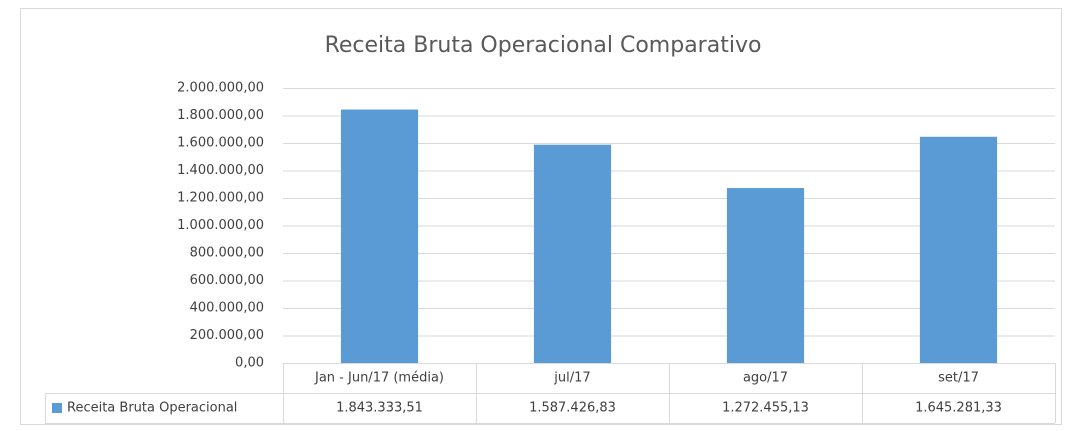 This screenshot has width=1068, height=431. I want to click on y-tick-label: 200.000,00, so click(227, 335).